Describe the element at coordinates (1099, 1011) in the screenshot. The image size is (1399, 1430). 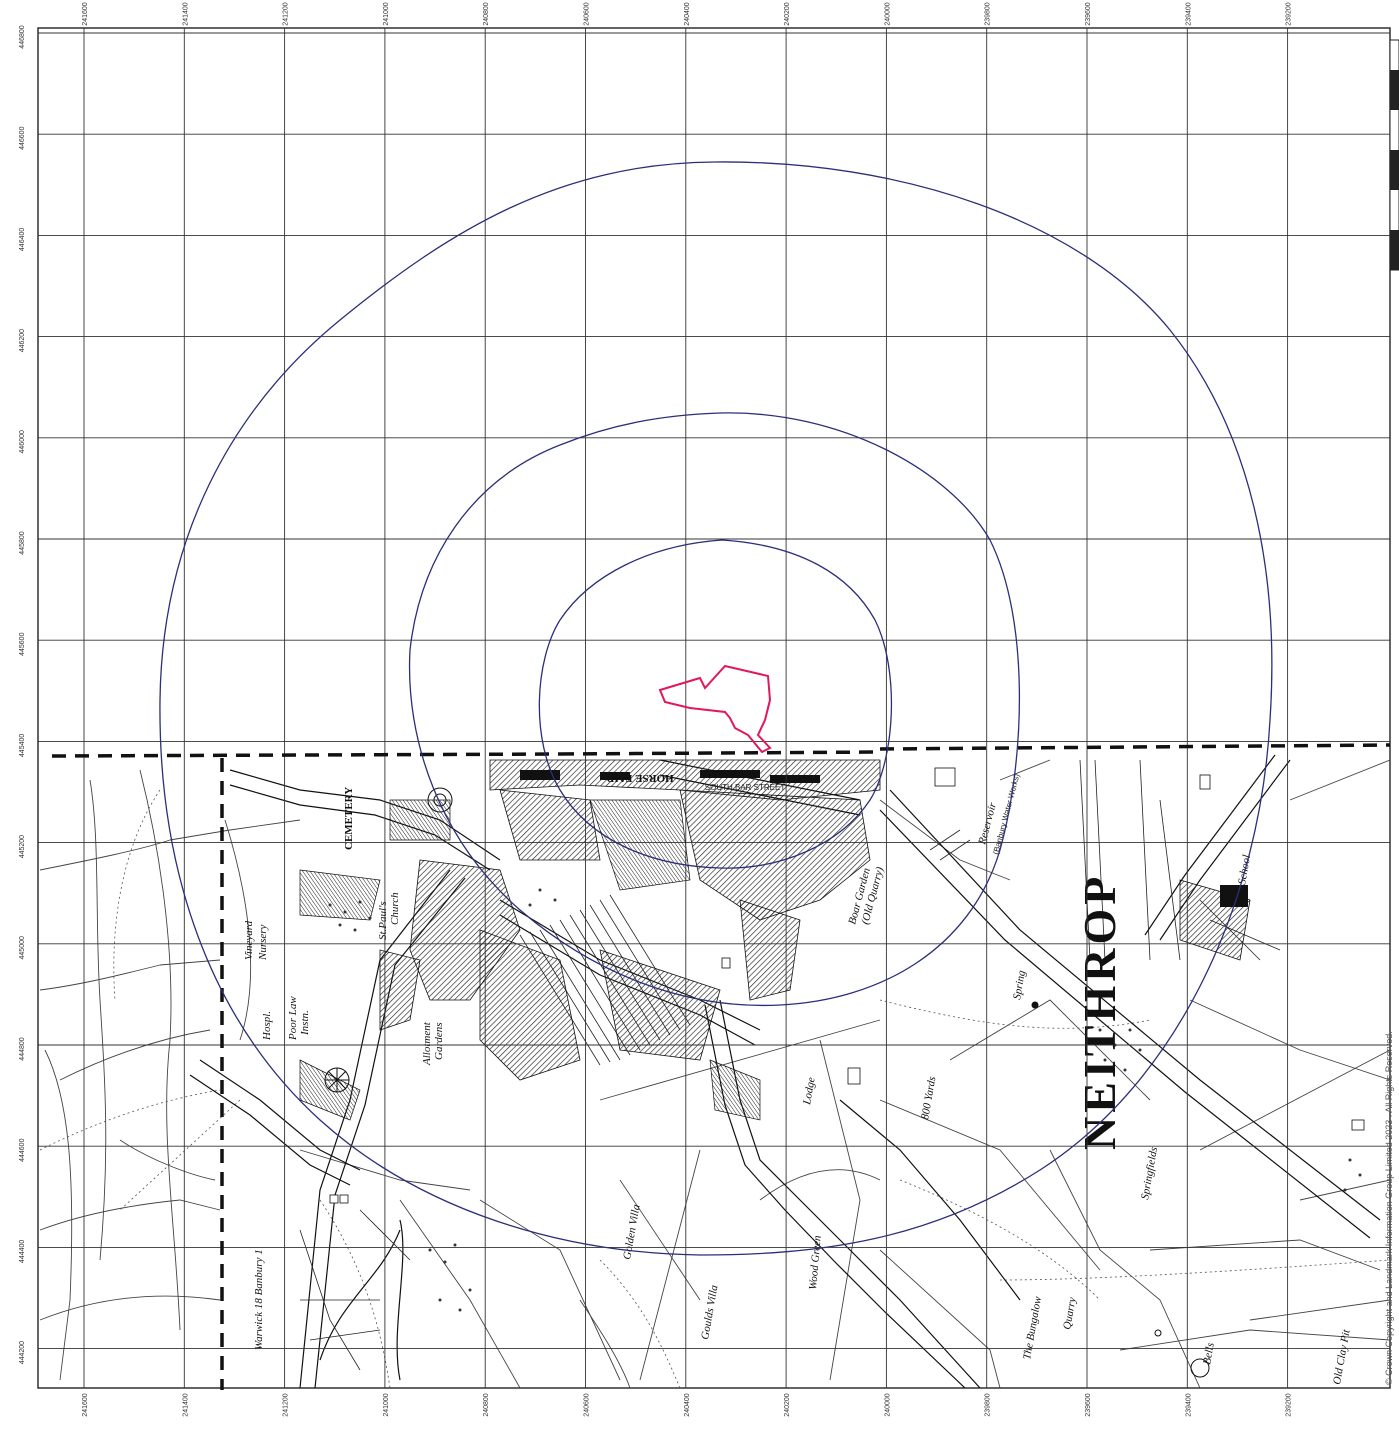
I see `label-neithrop: NEITHROP` at that location.